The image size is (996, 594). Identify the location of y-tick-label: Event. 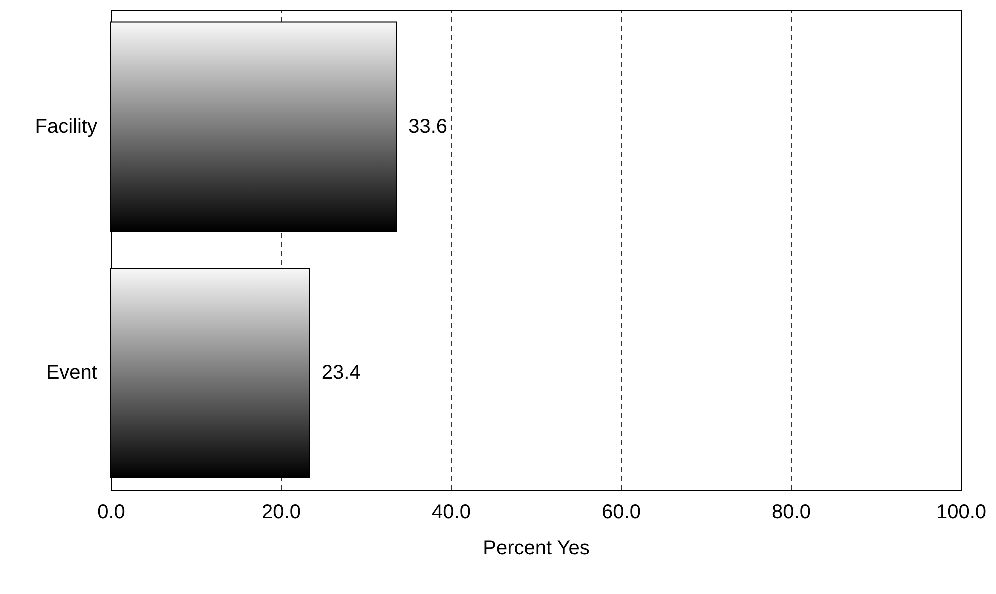
(72, 373).